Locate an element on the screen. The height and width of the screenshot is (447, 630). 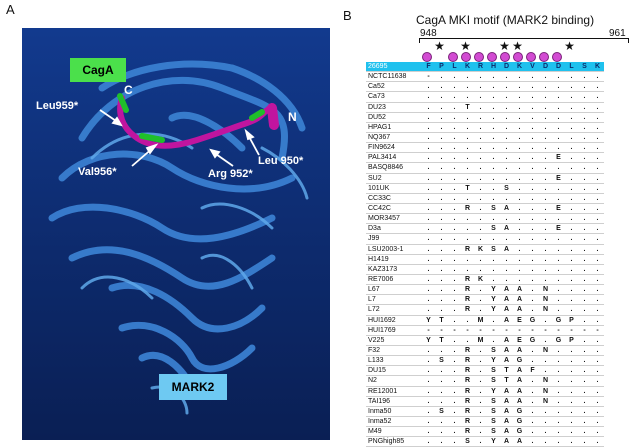
strain-name: FIN9624 is located at coordinates (394, 148).